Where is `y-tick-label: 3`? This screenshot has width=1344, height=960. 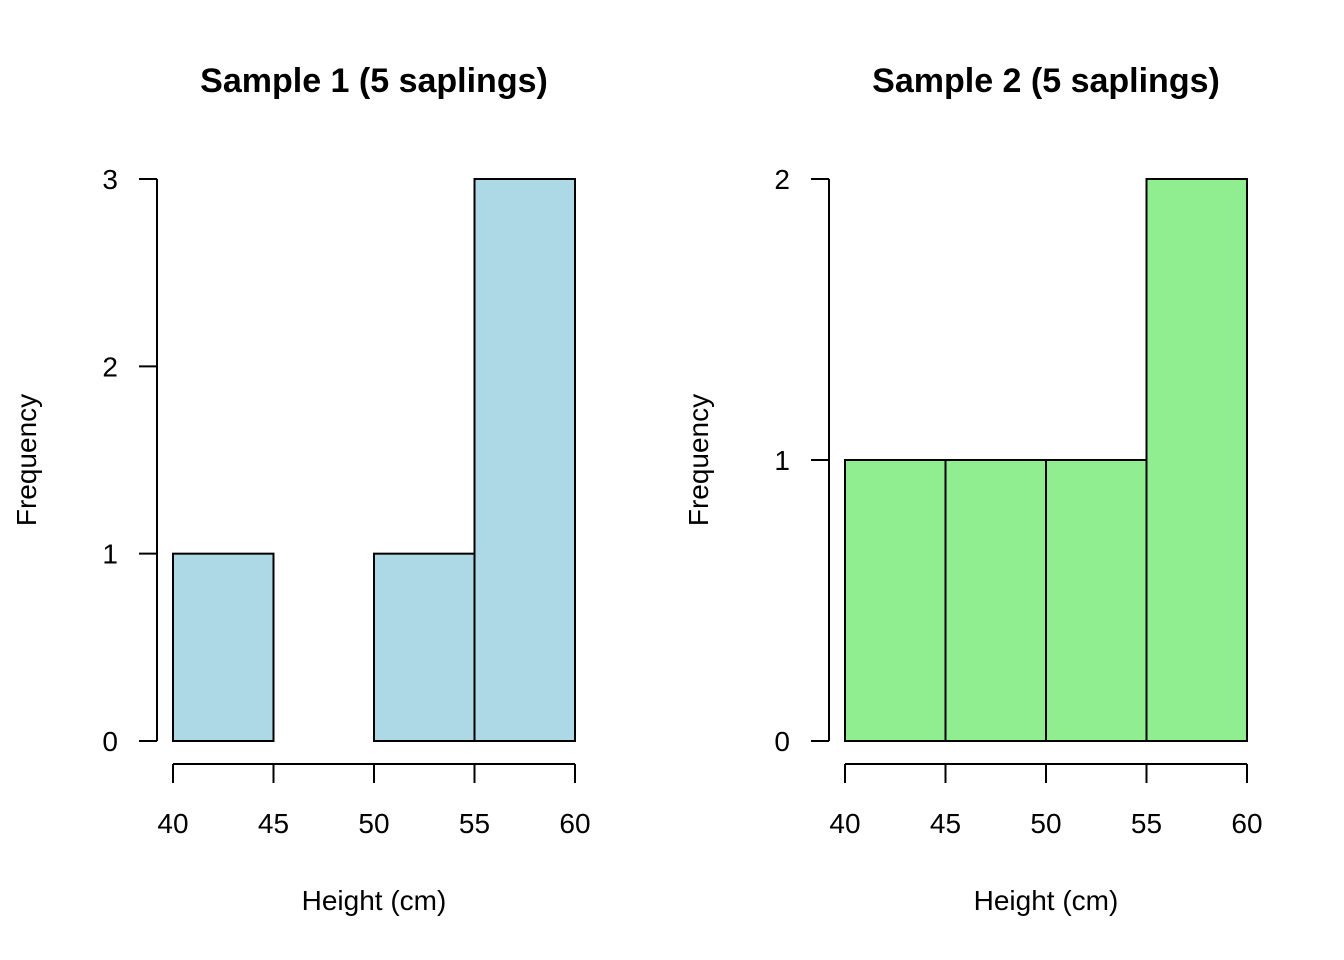 y-tick-label: 3 is located at coordinates (110, 179).